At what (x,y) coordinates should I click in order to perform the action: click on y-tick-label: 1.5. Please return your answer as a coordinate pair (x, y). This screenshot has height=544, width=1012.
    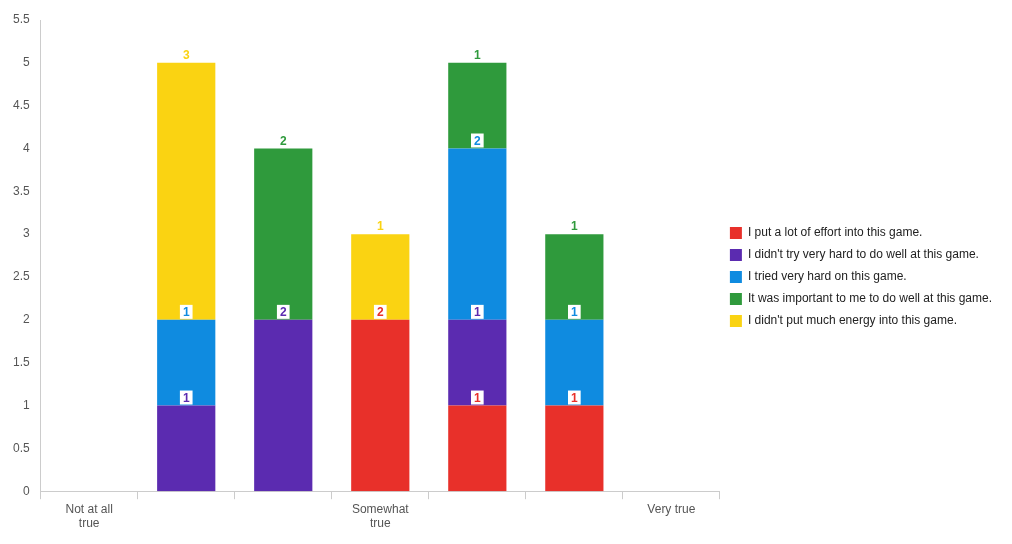
    Looking at the image, I should click on (21, 362).